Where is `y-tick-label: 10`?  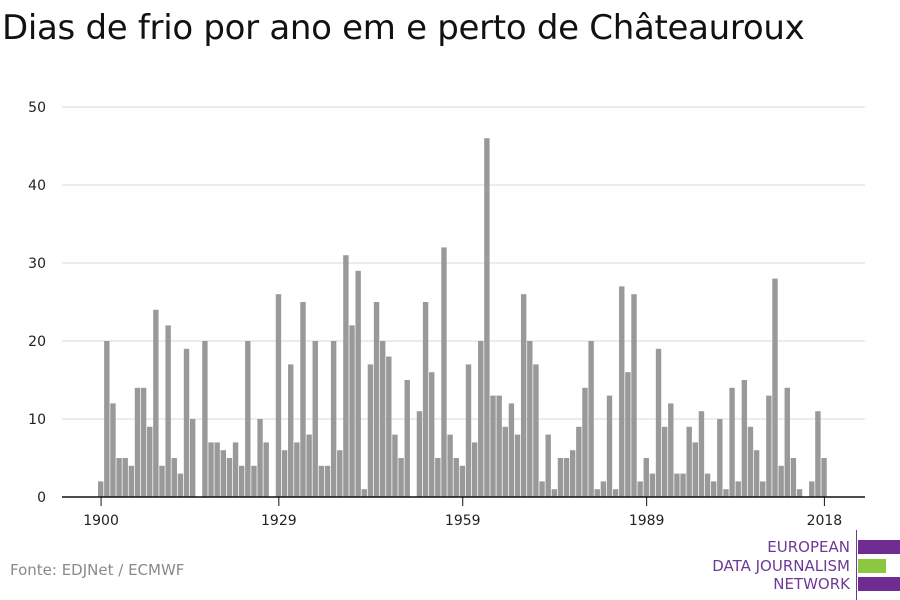 y-tick-label: 10 is located at coordinates (37, 420).